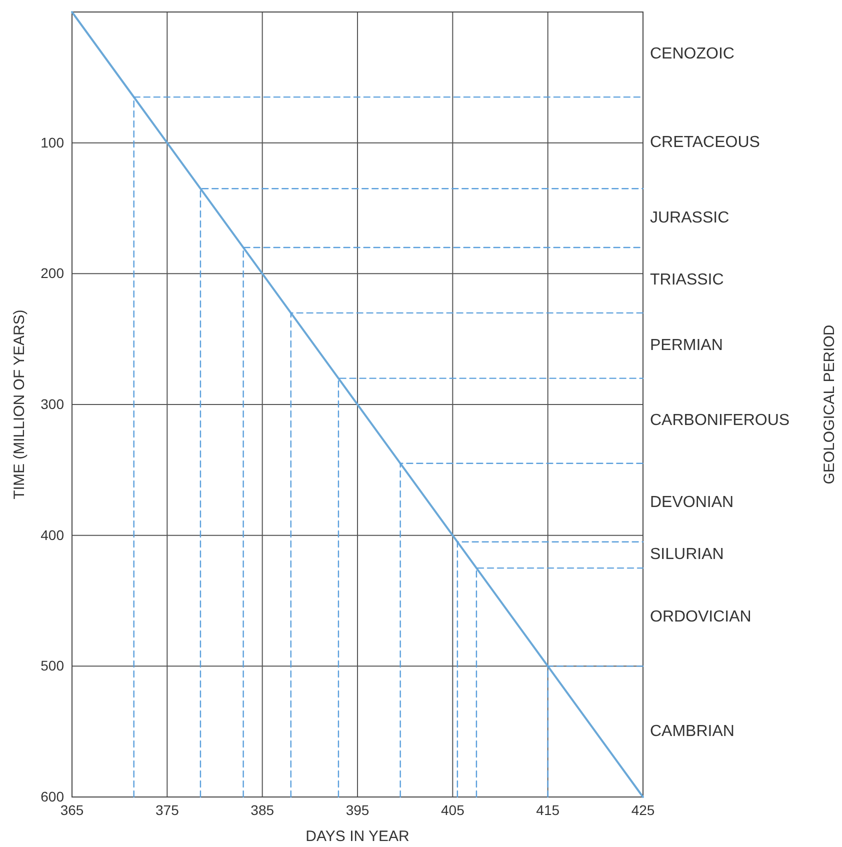  What do you see at coordinates (687, 279) in the screenshot?
I see `text: TRIASSIC` at bounding box center [687, 279].